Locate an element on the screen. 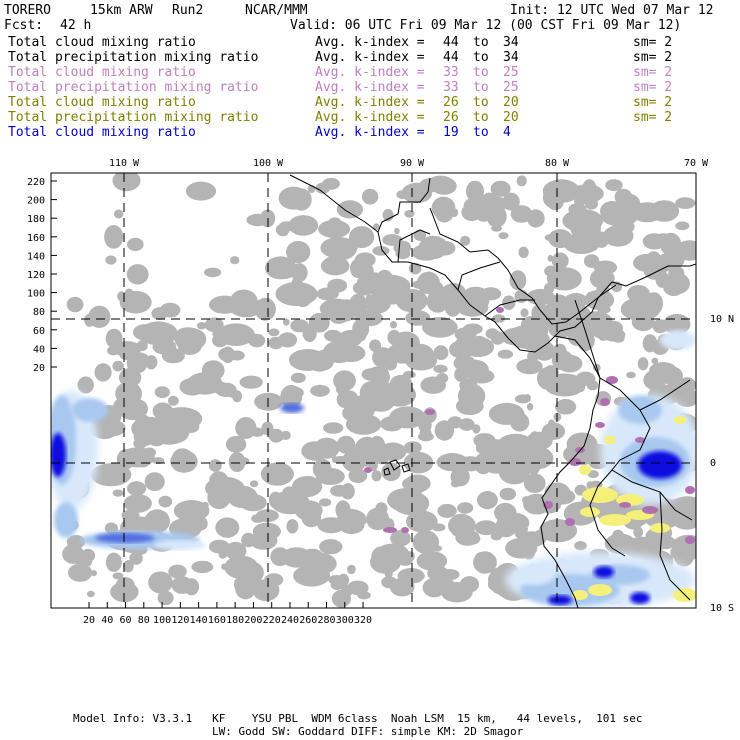 The width and height of the screenshot is (740, 740). legend-kindex-to: 20 is located at coordinates (511, 102).